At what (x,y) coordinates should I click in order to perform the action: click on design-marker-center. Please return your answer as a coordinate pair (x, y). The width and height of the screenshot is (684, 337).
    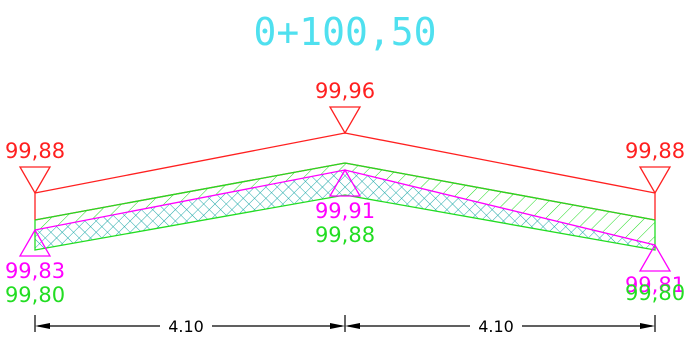
    Looking at the image, I should click on (345, 120).